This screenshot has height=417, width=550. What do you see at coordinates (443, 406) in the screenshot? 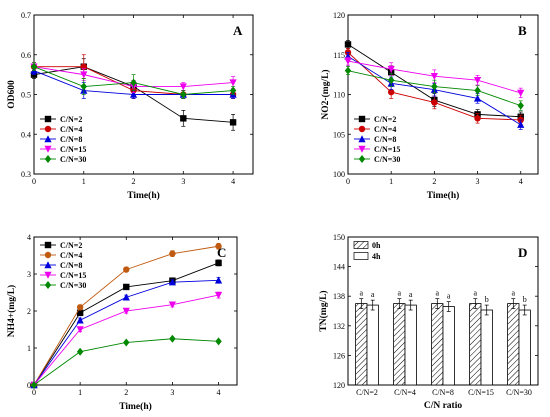
I see `x-axis-title: C/N ratio` at bounding box center [443, 406].